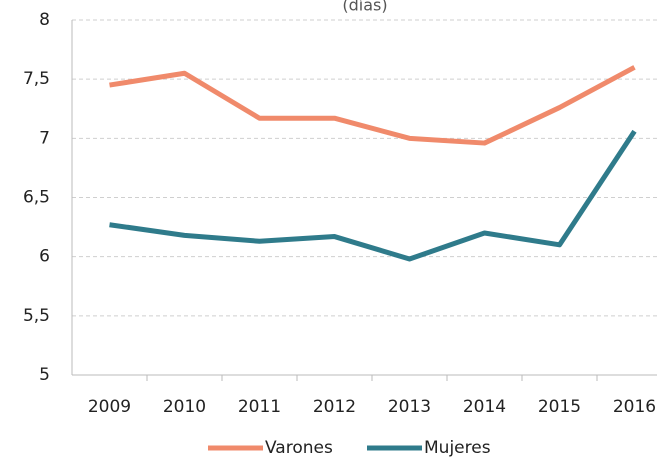  What do you see at coordinates (364, 7) in the screenshot?
I see `chart-subtitle: (días)` at bounding box center [364, 7].